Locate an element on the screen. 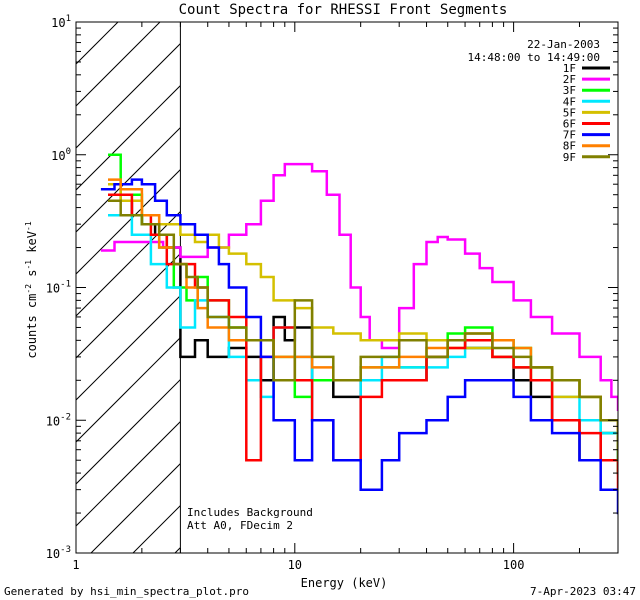 The width and height of the screenshot is (640, 600). x-tick-label: 1 is located at coordinates (75, 565).